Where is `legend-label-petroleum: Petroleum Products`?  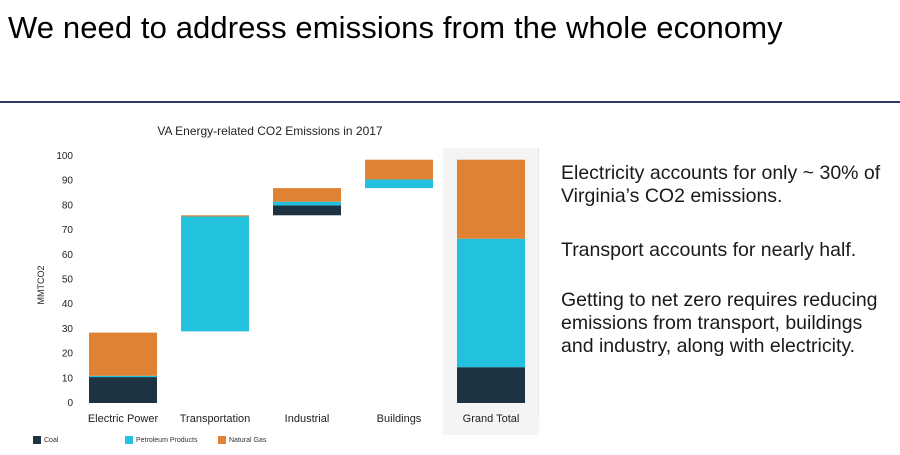 legend-label-petroleum: Petroleum Products is located at coordinates (167, 440).